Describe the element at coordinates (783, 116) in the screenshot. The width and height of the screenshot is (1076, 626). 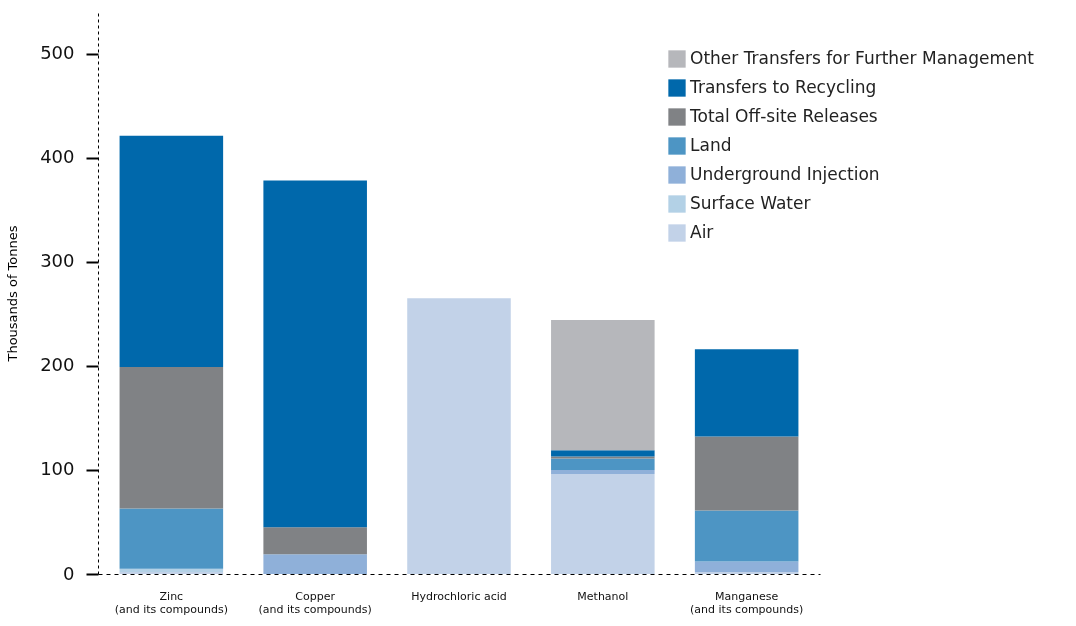
I see `legend-label: Total Off-site Releases` at that location.